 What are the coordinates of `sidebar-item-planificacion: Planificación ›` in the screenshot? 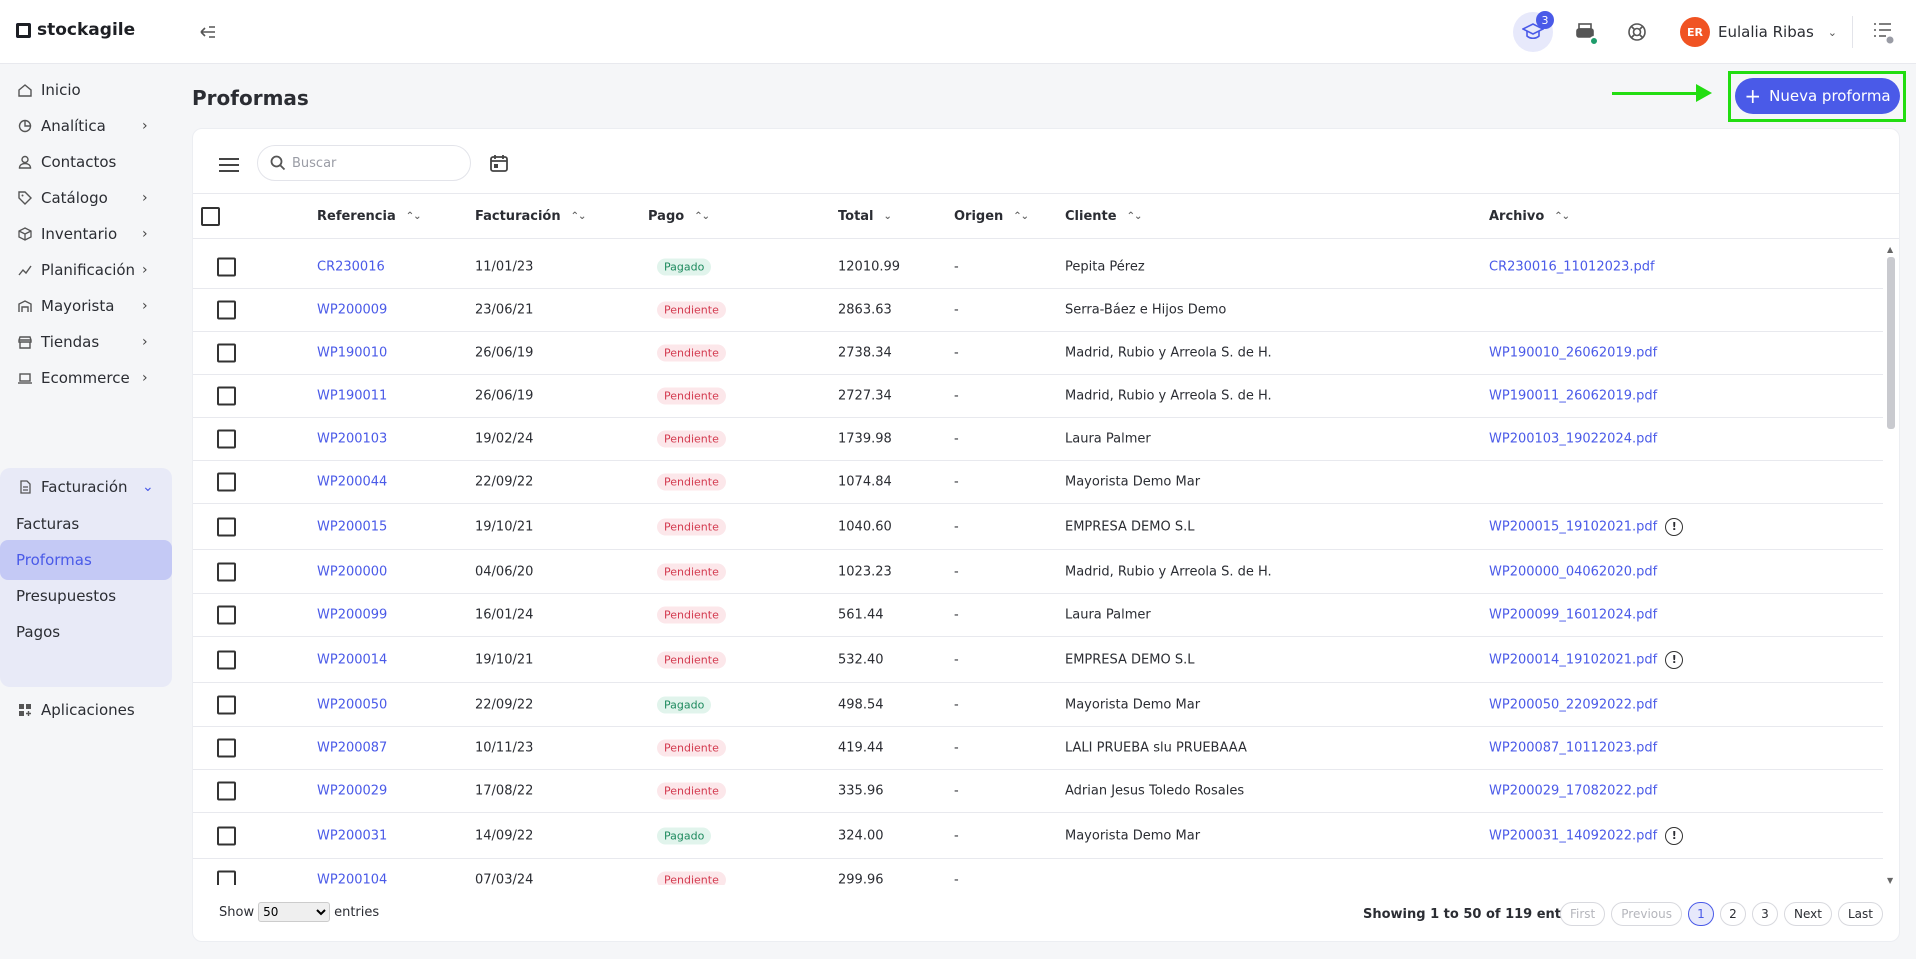 It's located at (86, 270).